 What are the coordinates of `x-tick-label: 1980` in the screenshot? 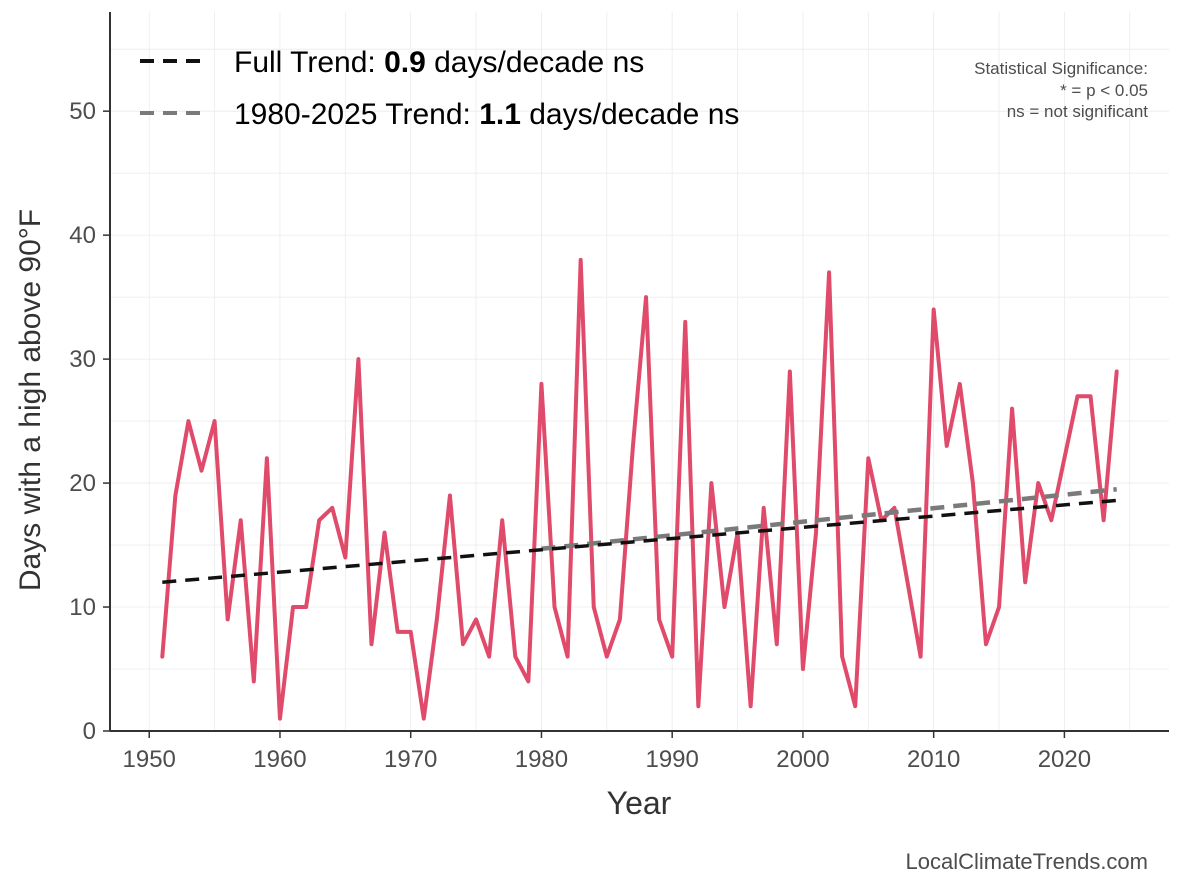 It's located at (541, 759).